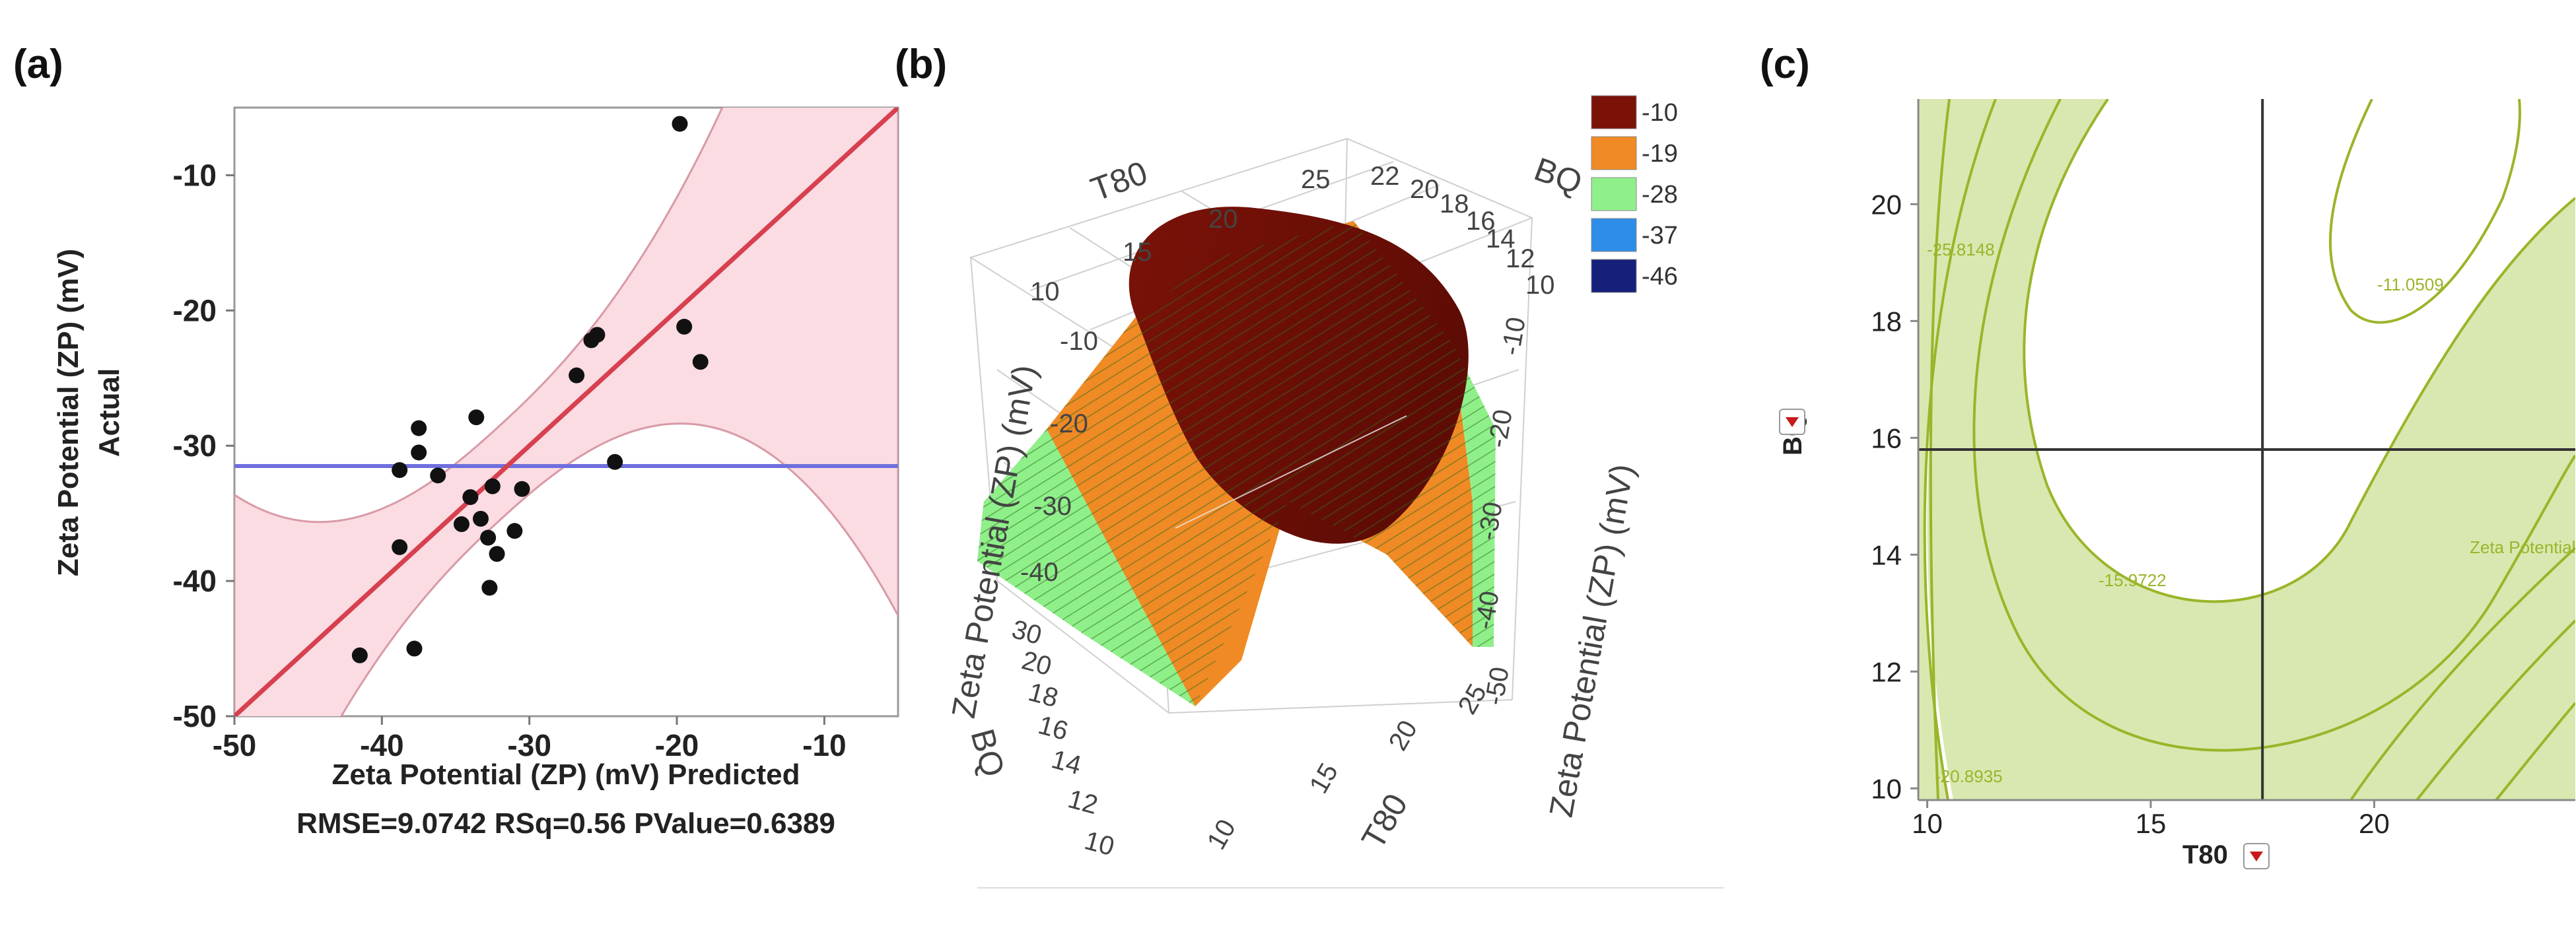 The image size is (2576, 940). I want to click on x-tick-label: -50, so click(235, 745).